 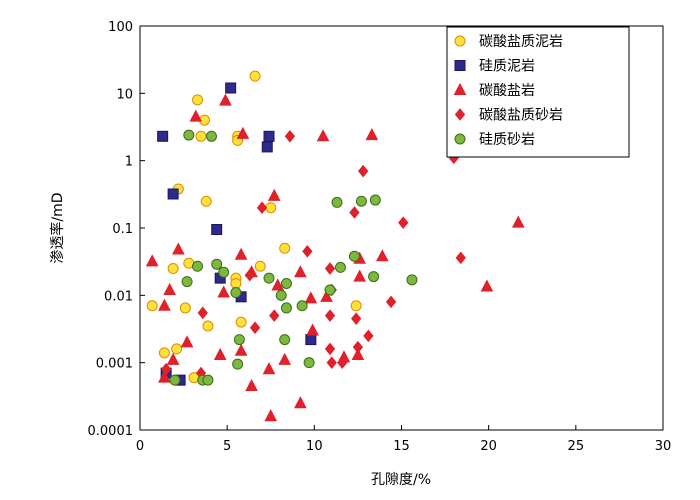 I want to click on y-axis-title: 渗透率/mD, so click(x=57, y=227).